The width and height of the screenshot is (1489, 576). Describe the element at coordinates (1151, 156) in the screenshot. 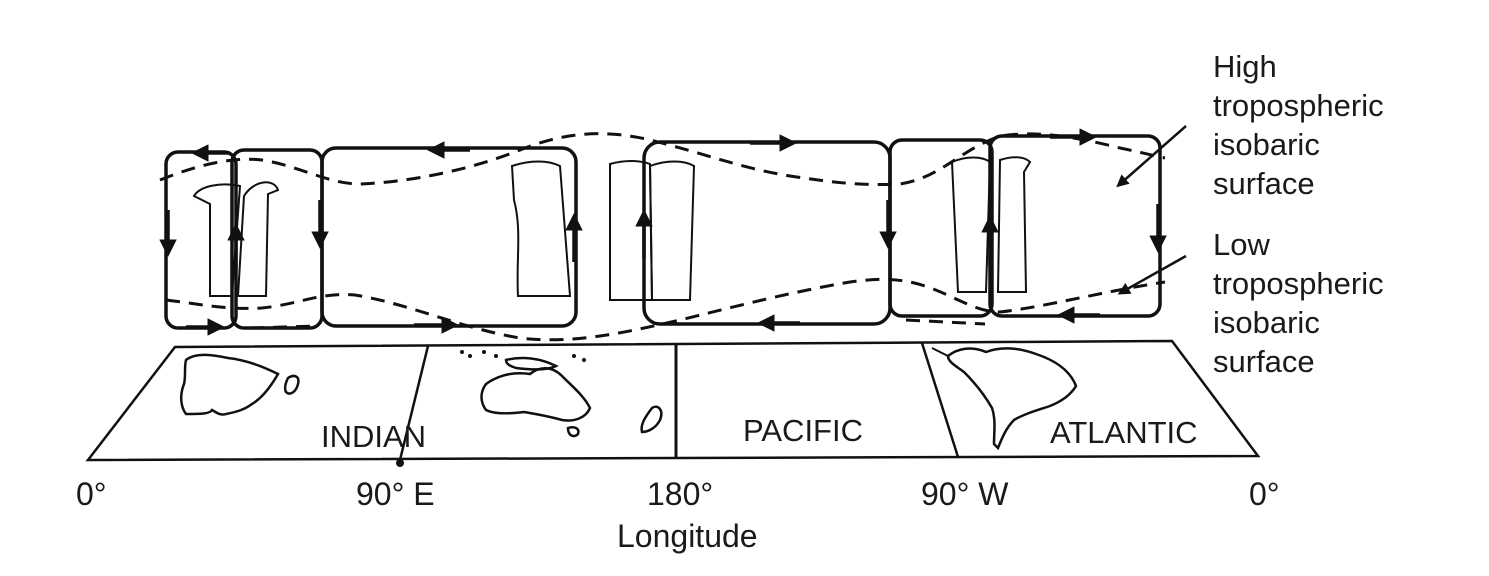

I see `high-legend-pointer` at that location.